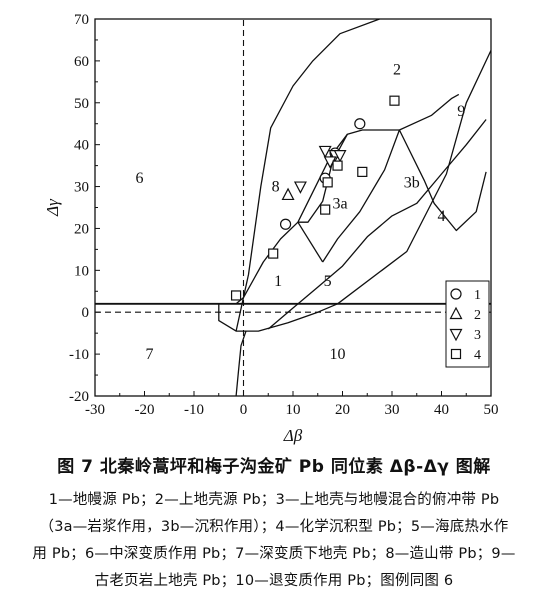 Image resolution: width=548 pixels, height=613 pixels. I want to click on legend-label-4: 4, so click(477, 355).